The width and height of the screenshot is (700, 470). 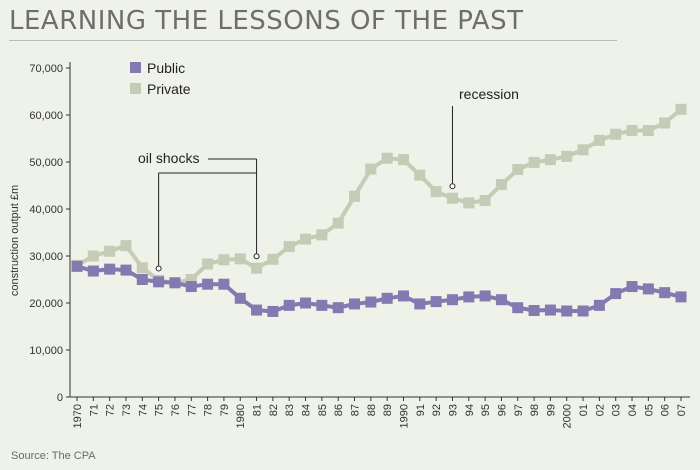 I want to click on x-tick-label: 1970, so click(x=78, y=416).